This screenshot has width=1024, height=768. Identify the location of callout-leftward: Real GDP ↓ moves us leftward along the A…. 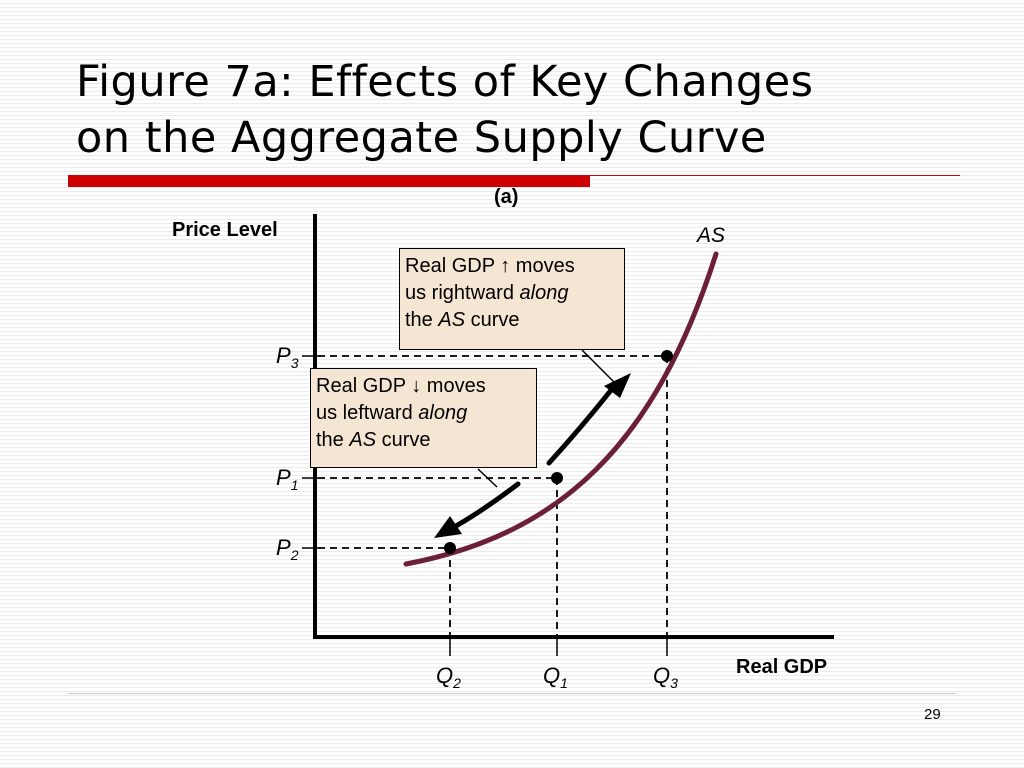
(423, 418).